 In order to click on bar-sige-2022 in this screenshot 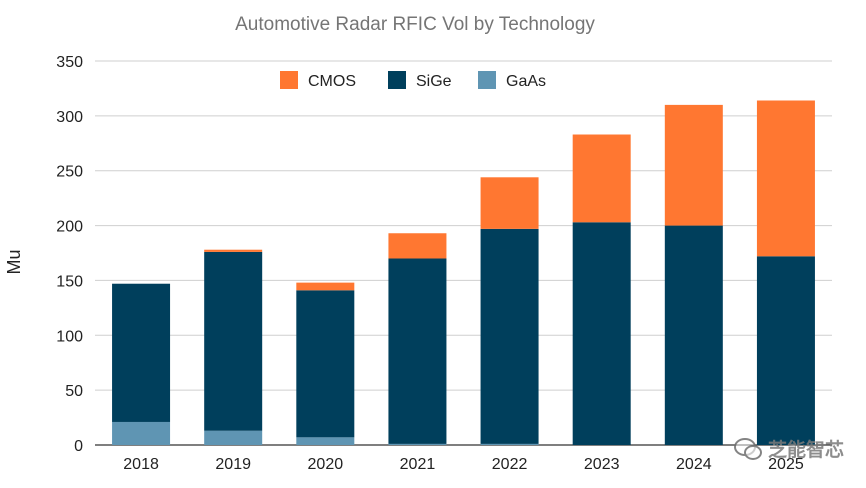, I will do `click(509, 336)`.